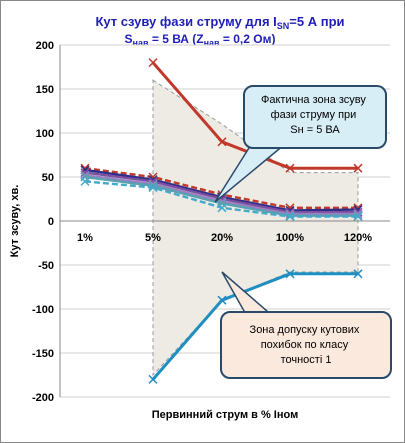 The width and height of the screenshot is (405, 443). What do you see at coordinates (45, 90) in the screenshot?
I see `y-tick-label: 150` at bounding box center [45, 90].